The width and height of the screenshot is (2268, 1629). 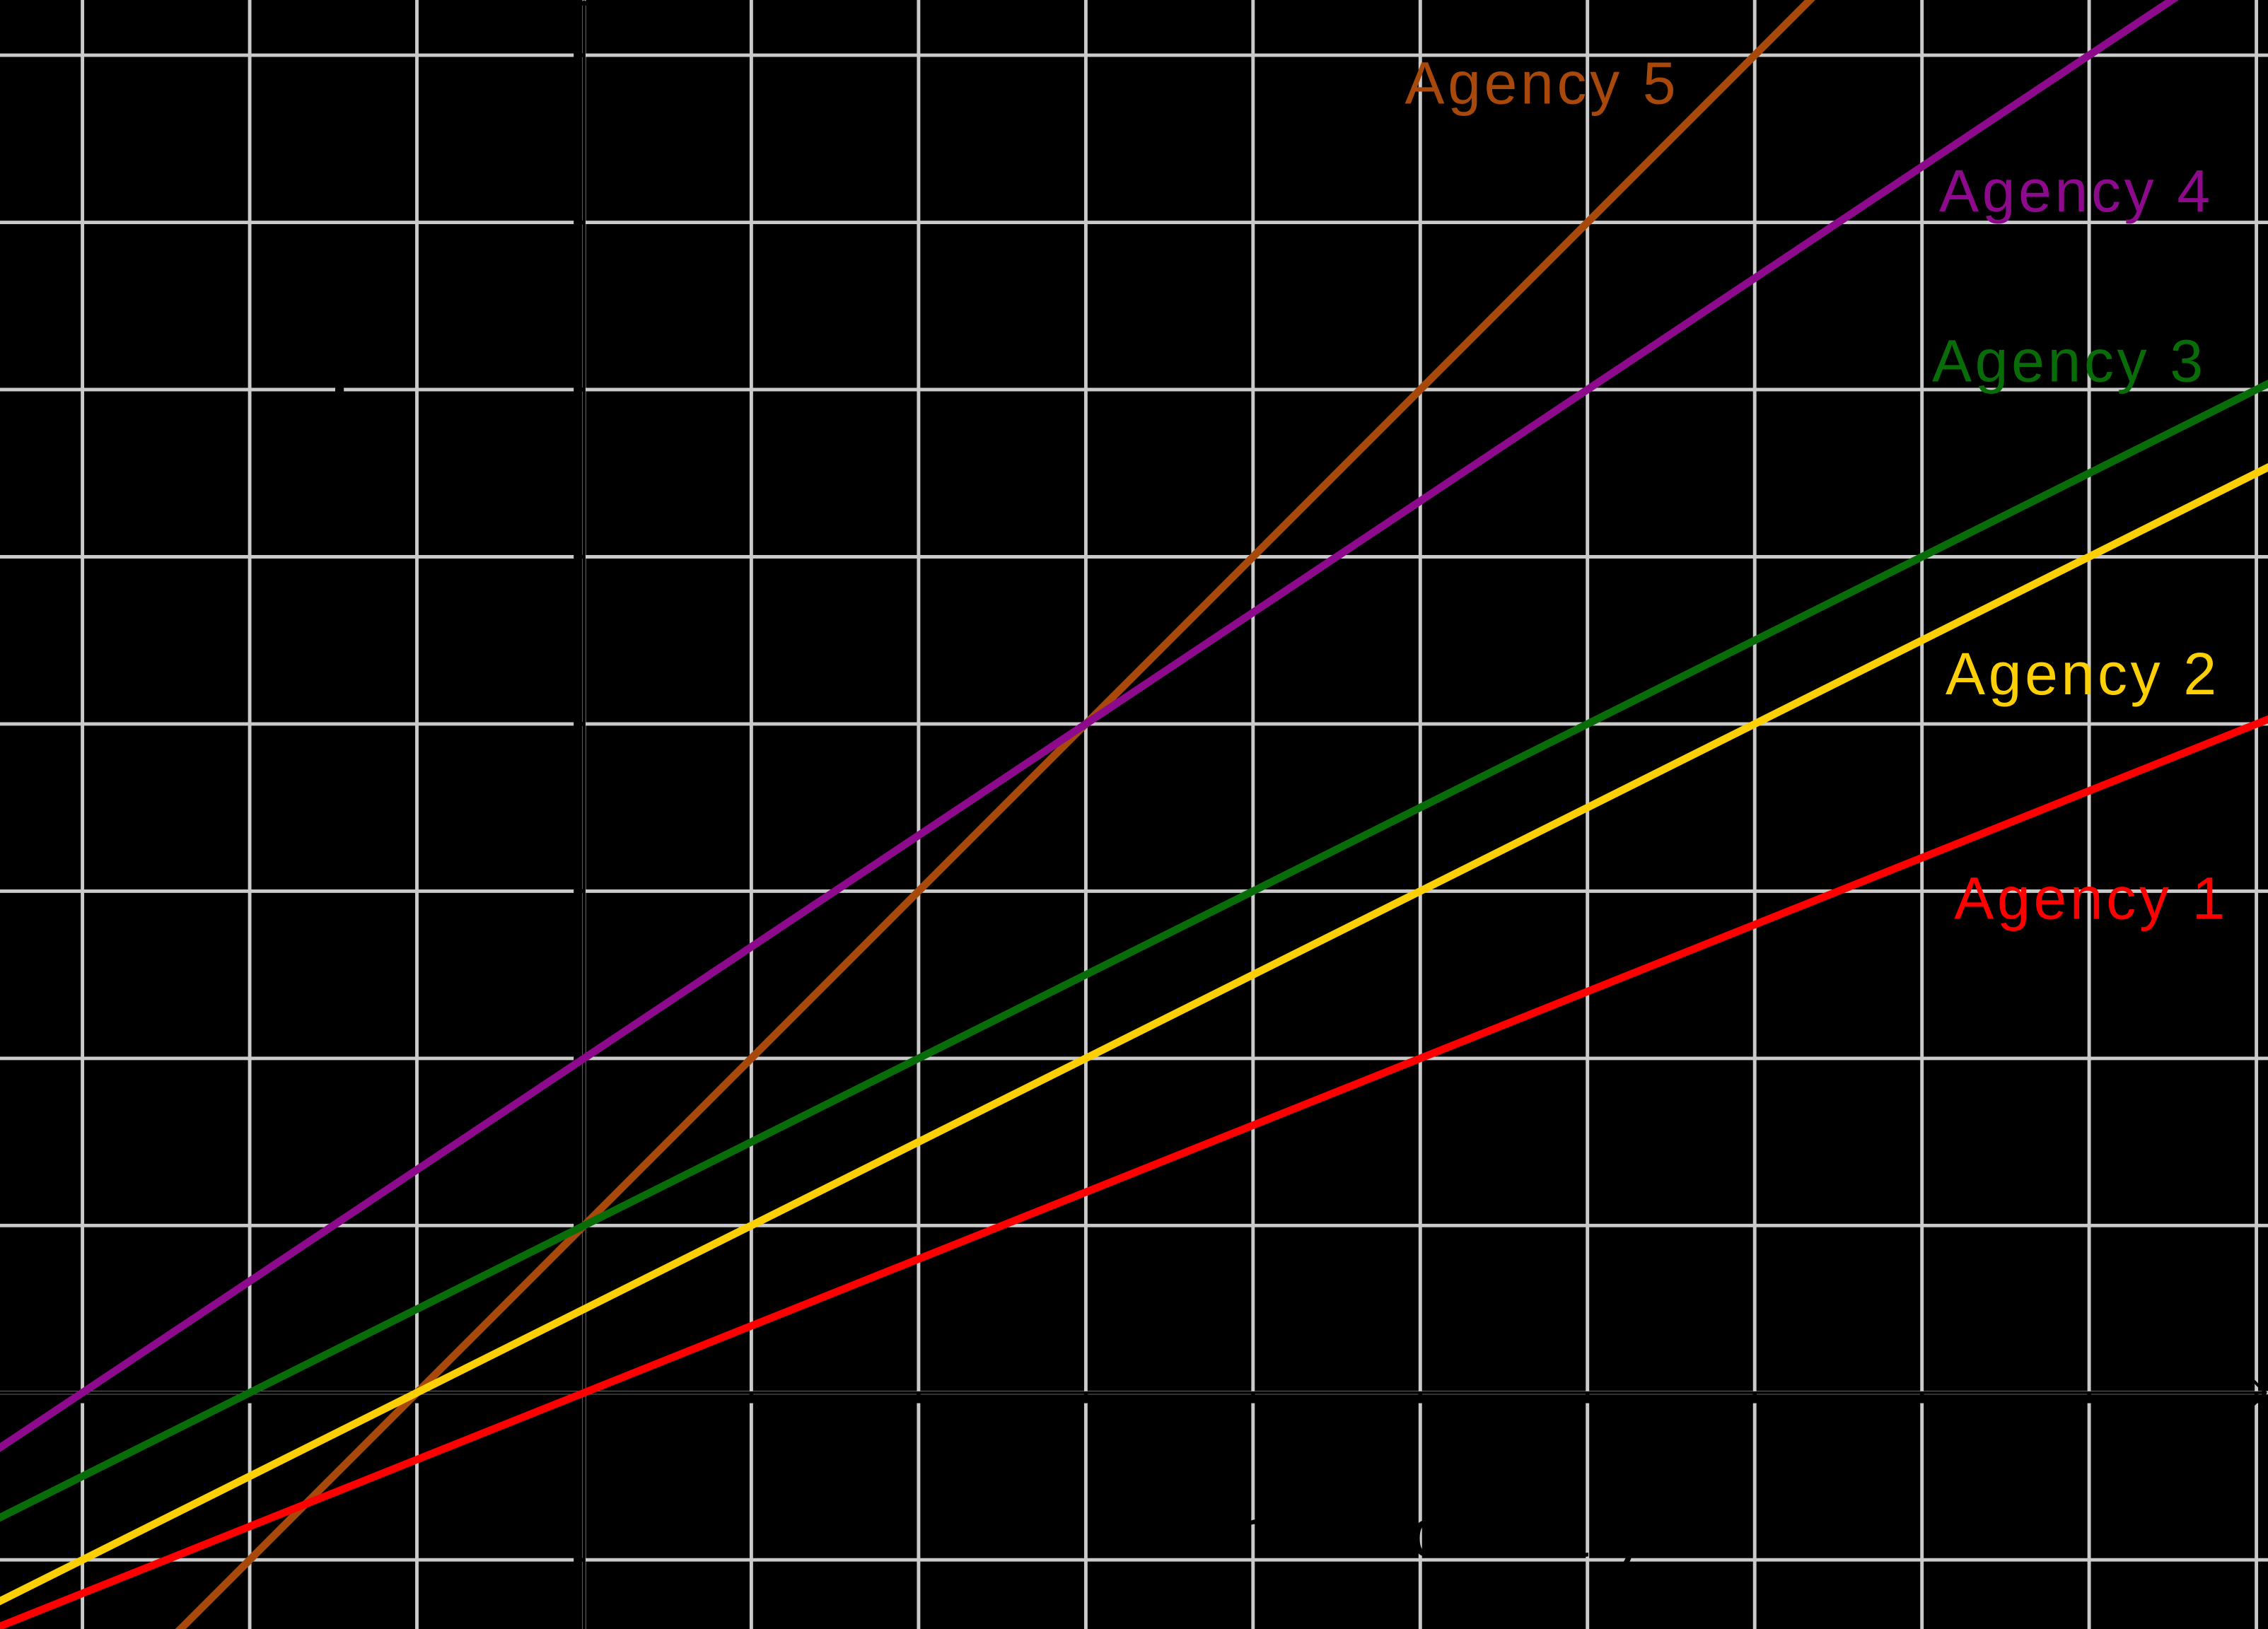 What do you see at coordinates (1445, 1533) in the screenshot?
I see `svg-text: of` at bounding box center [1445, 1533].